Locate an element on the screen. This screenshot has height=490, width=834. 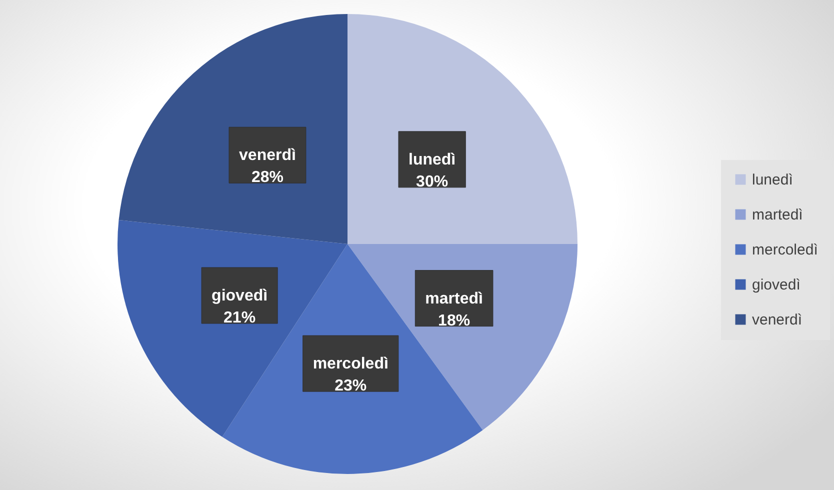
legend-label: mercoledì is located at coordinates (785, 250).